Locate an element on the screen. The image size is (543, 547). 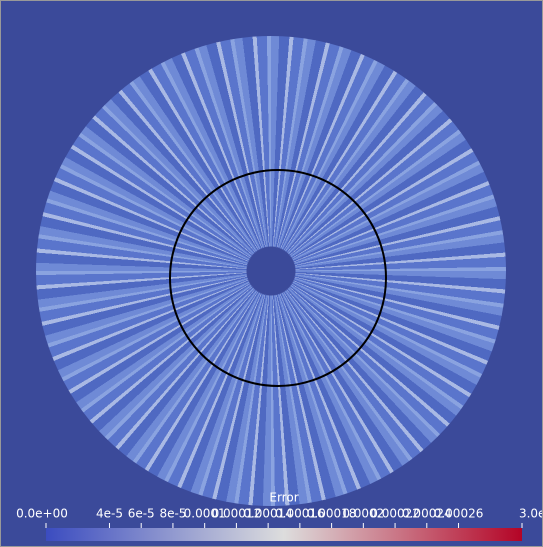
tick-label: 0.00018 is located at coordinates (332, 514).